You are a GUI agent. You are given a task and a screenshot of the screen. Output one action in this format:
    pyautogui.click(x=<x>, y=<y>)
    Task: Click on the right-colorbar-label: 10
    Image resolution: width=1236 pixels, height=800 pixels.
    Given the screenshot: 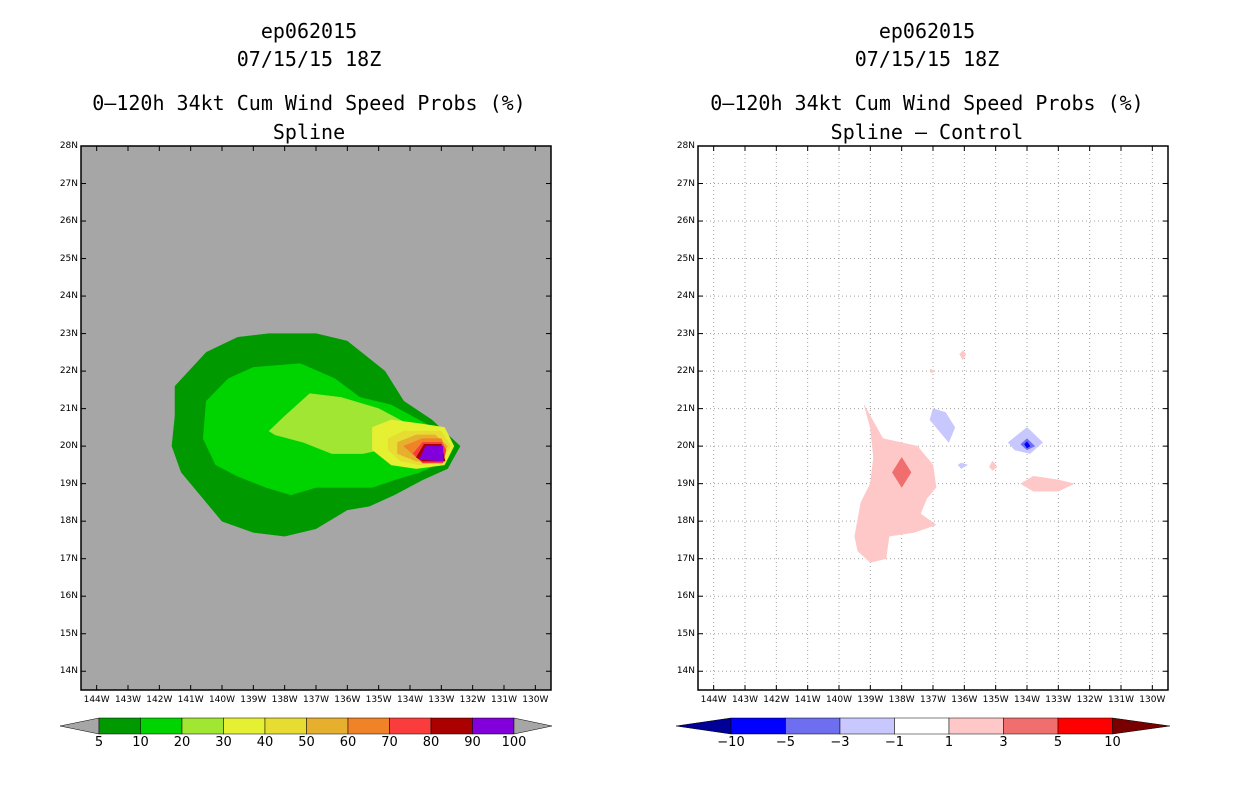 What is the action you would take?
    pyautogui.click(x=1112, y=742)
    